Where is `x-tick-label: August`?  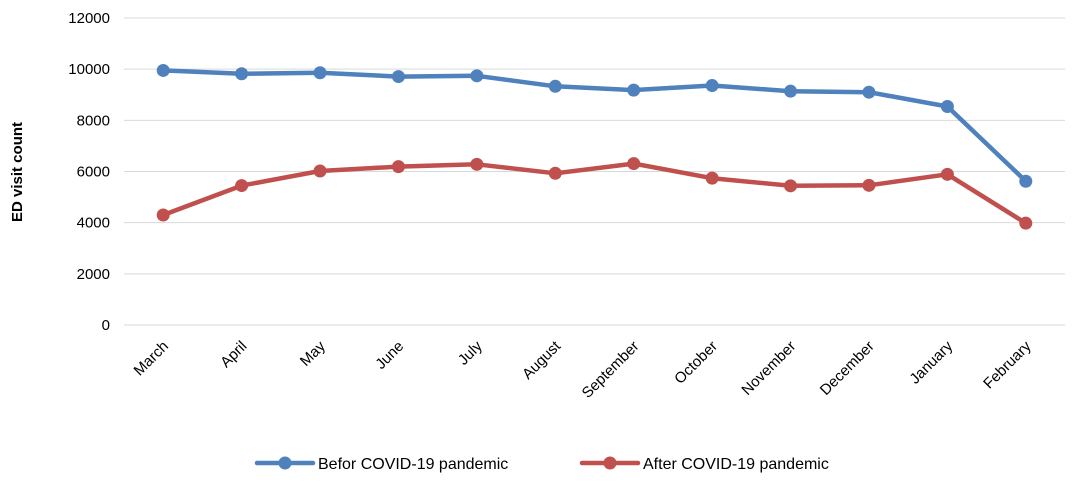
x-tick-label: August is located at coordinates (542, 360).